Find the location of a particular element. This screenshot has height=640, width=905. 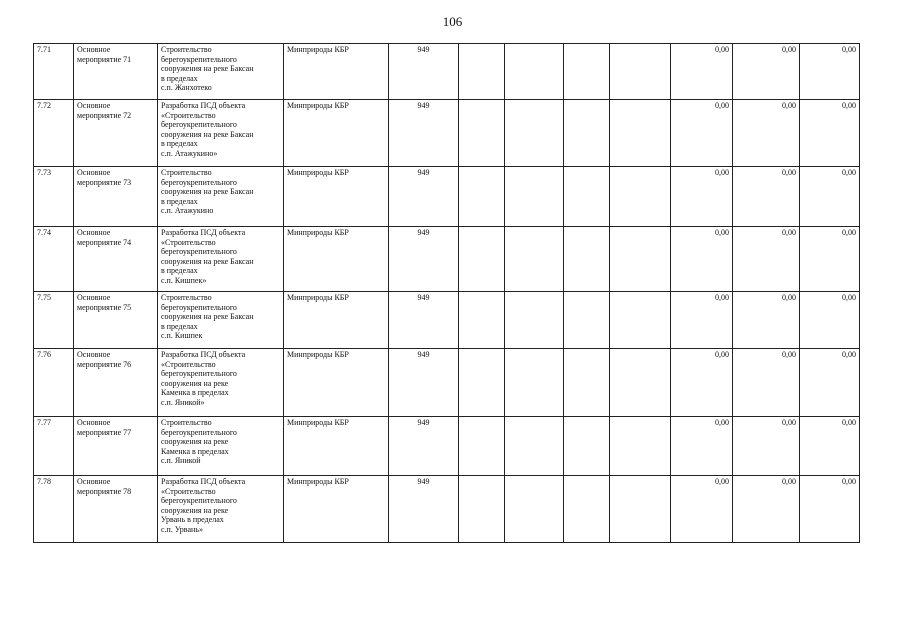

measure-type: Основное мероприятие 74 is located at coordinates (115, 259).